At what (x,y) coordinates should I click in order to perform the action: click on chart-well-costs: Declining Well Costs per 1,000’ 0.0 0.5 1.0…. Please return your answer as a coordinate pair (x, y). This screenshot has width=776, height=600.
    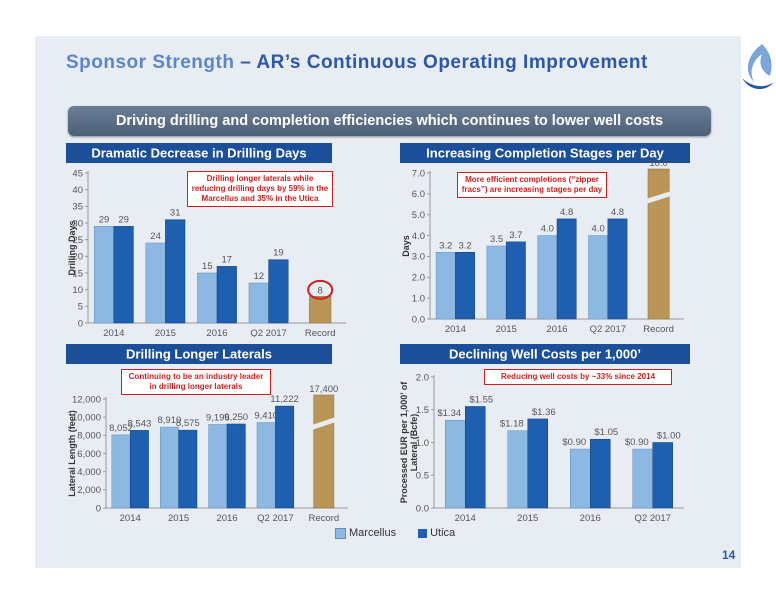
    Looking at the image, I should click on (545, 441).